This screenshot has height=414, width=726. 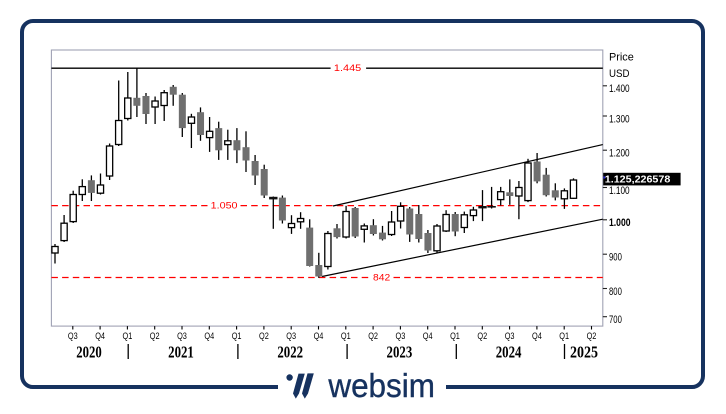 What do you see at coordinates (621, 58) in the screenshot?
I see `svg-text: Price` at bounding box center [621, 58].